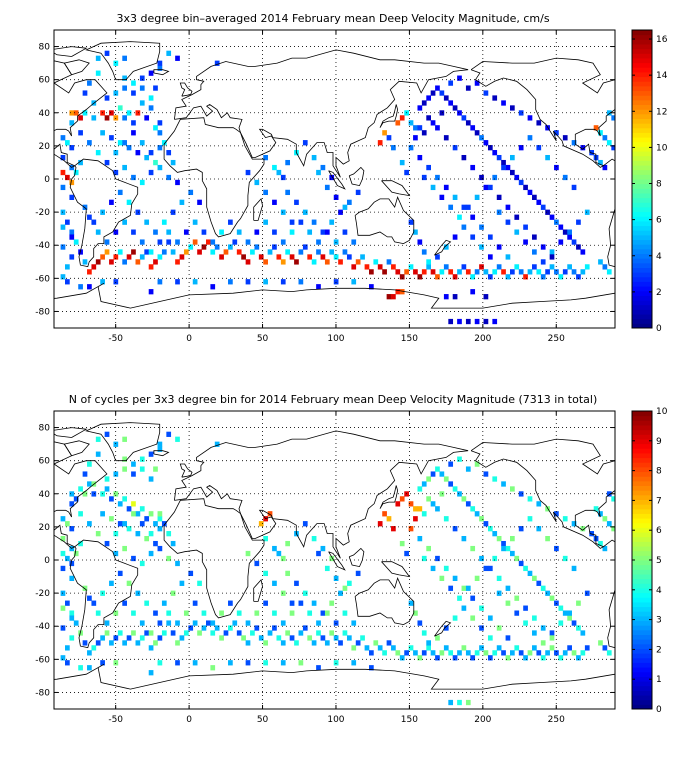  I want to click on coastline-britain, so click(186, 470).